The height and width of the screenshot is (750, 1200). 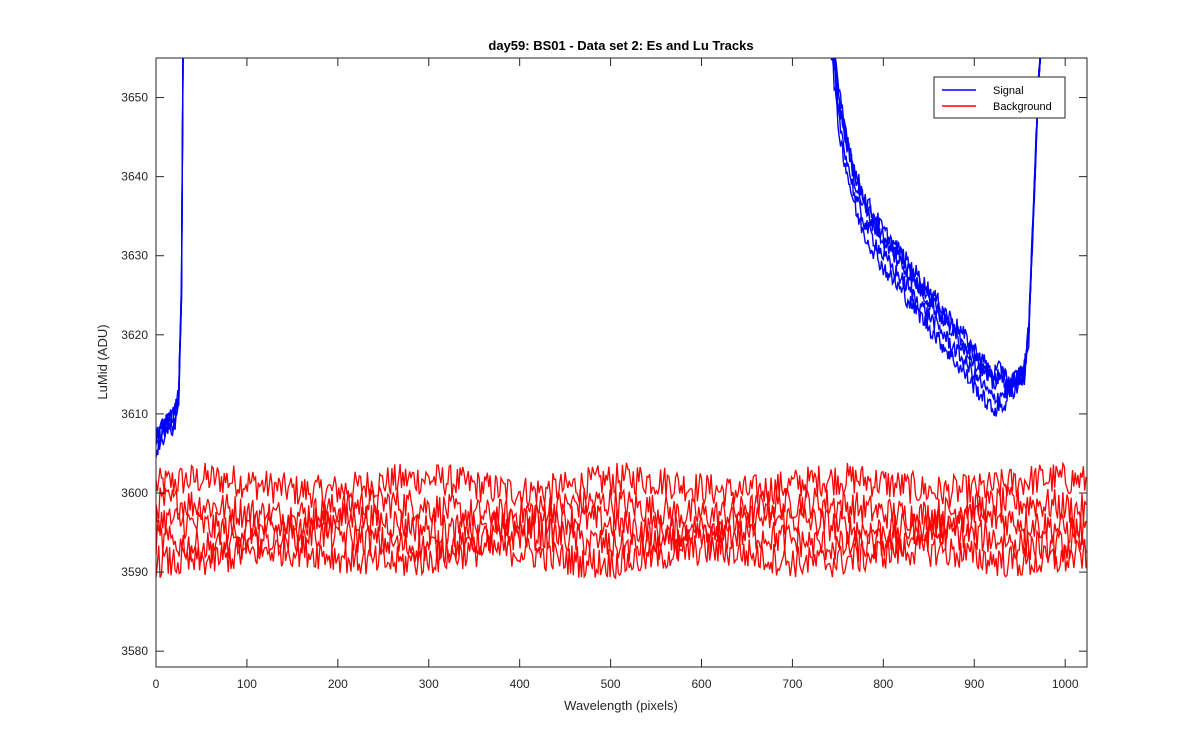 I want to click on x-tick-label: 400, so click(x=520, y=684).